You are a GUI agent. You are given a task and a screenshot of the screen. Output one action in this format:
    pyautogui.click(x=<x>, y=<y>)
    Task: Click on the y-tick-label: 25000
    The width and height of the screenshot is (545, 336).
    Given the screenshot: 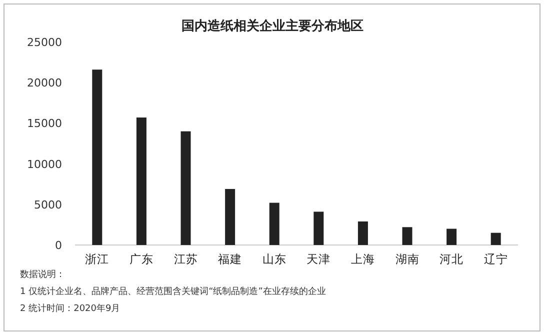 What is the action you would take?
    pyautogui.click(x=44, y=42)
    